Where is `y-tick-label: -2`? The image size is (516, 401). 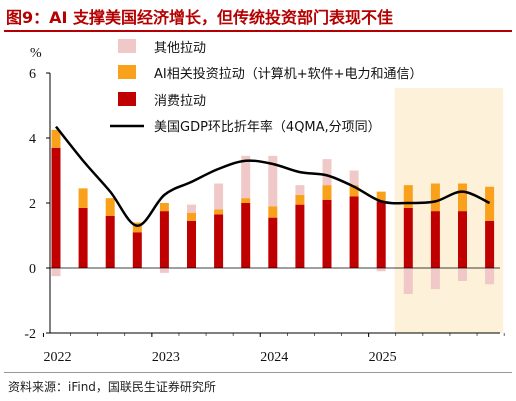 y-tick-label: -2 is located at coordinates (30, 334).